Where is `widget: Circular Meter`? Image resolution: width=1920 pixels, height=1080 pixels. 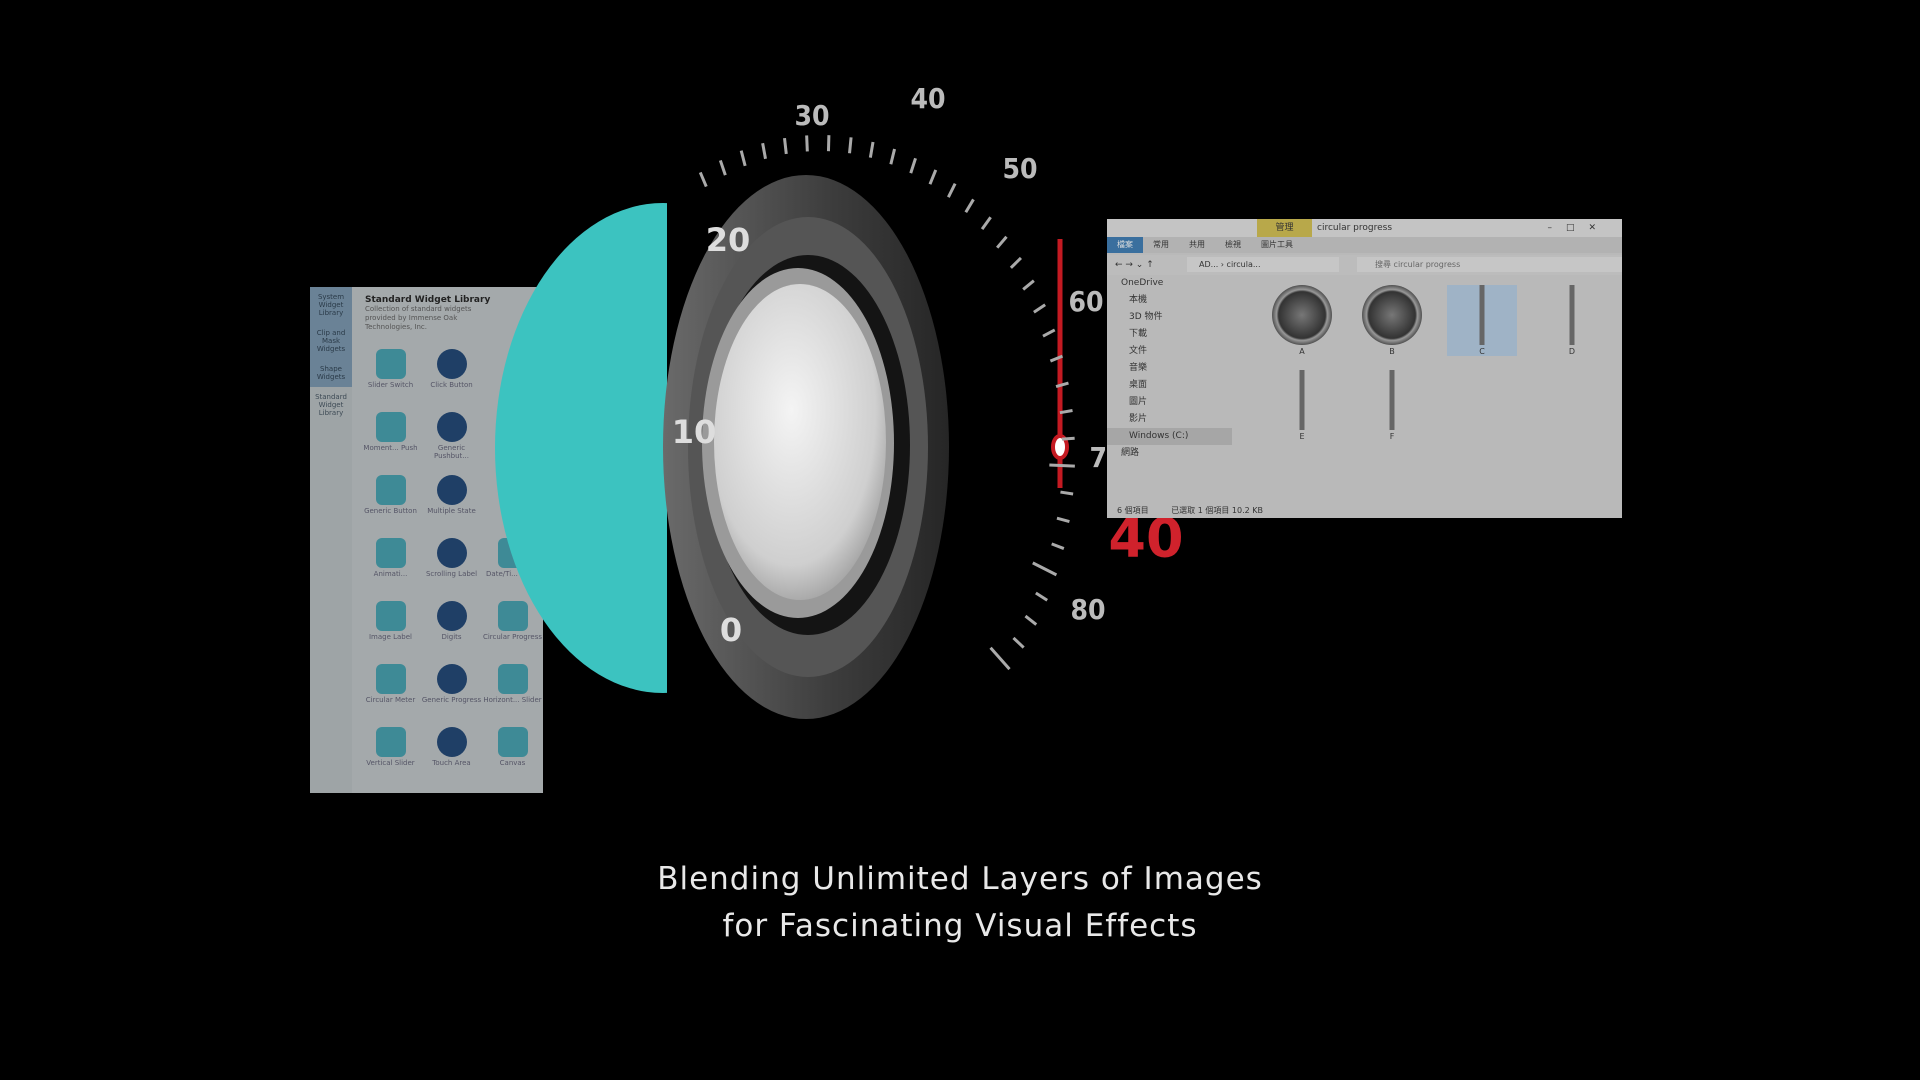
widget: Circular Meter is located at coordinates (390, 695).